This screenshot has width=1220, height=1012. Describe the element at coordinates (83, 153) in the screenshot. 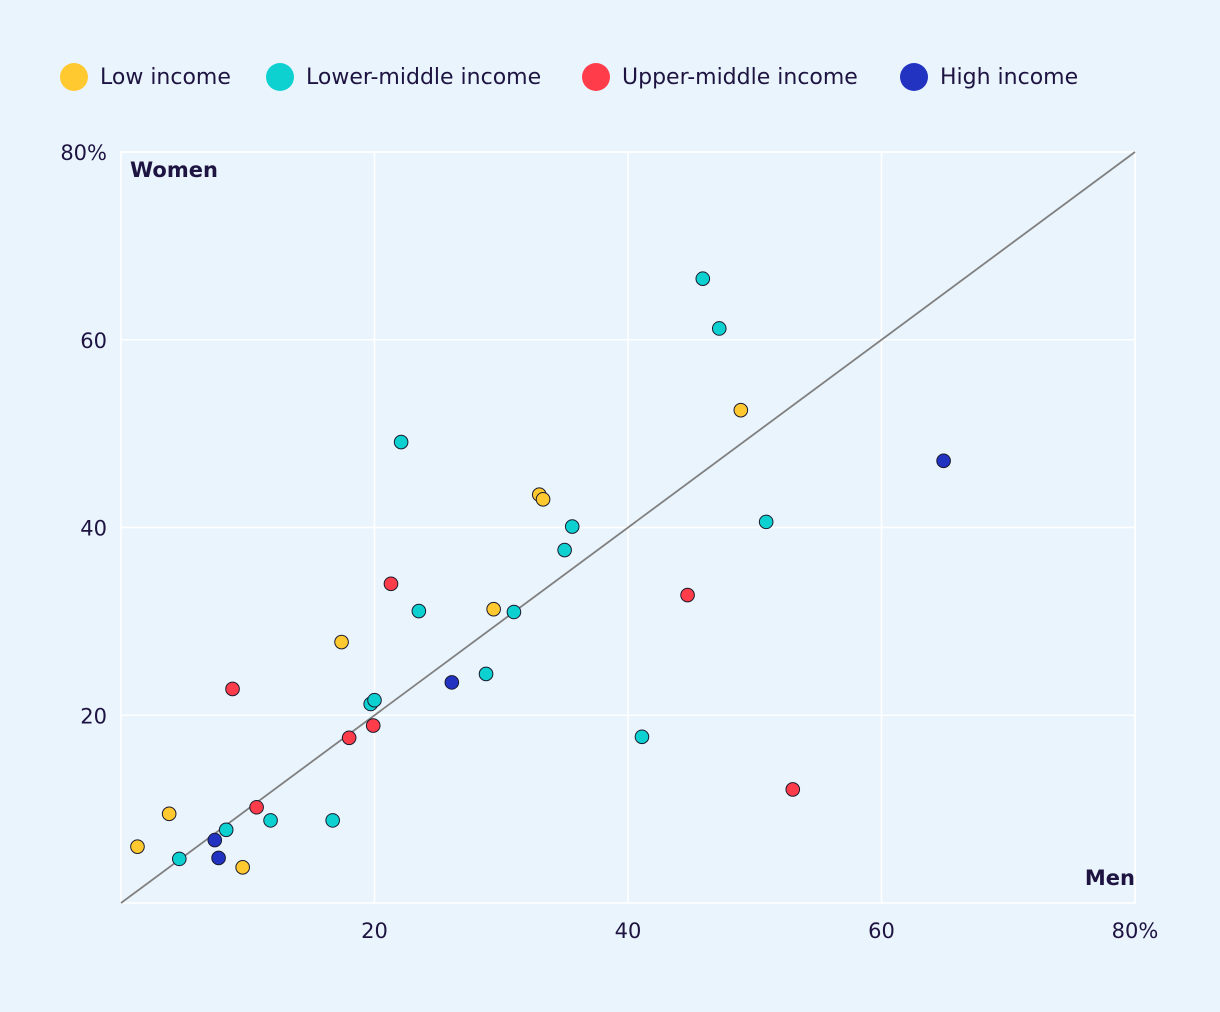

I see `y-tick-label: 80%` at that location.